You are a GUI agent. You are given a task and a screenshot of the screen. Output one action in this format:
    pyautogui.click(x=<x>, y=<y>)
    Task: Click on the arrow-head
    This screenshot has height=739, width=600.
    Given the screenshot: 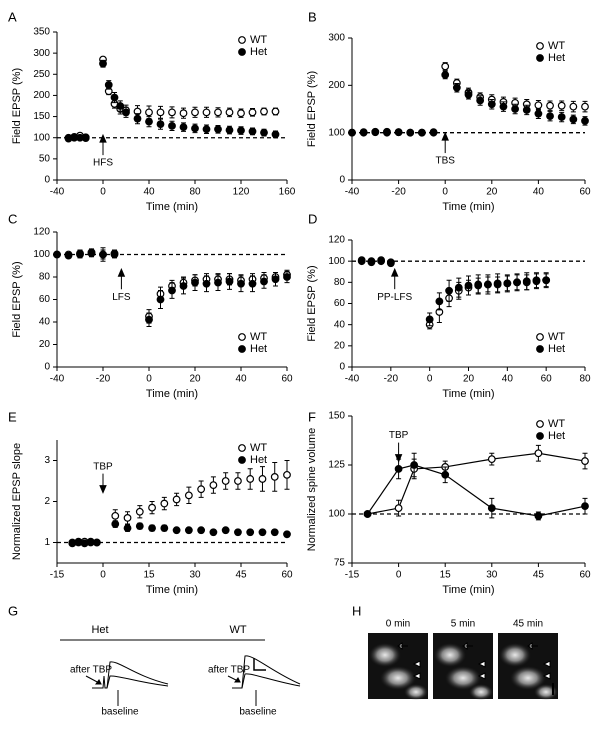 What is the action you would take?
    pyautogui.click(x=98, y=682)
    